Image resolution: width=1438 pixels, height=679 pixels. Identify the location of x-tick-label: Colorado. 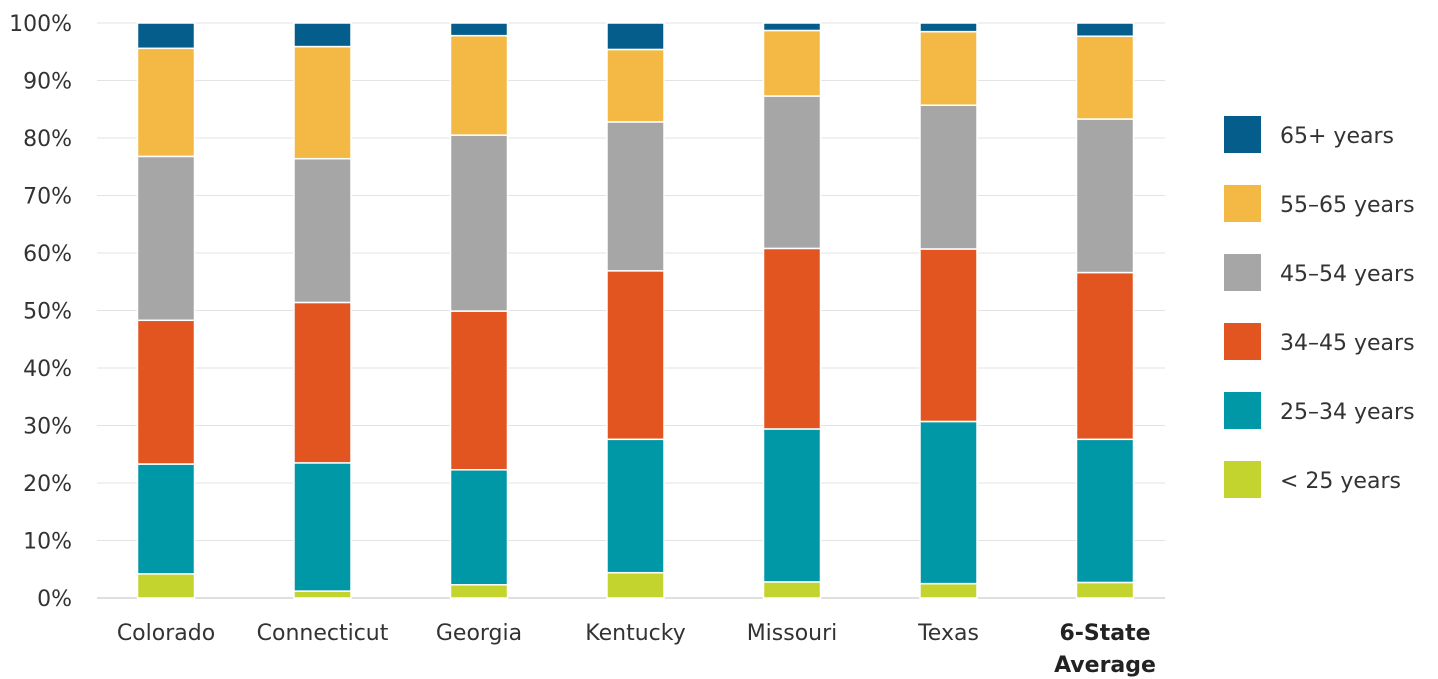
(166, 633).